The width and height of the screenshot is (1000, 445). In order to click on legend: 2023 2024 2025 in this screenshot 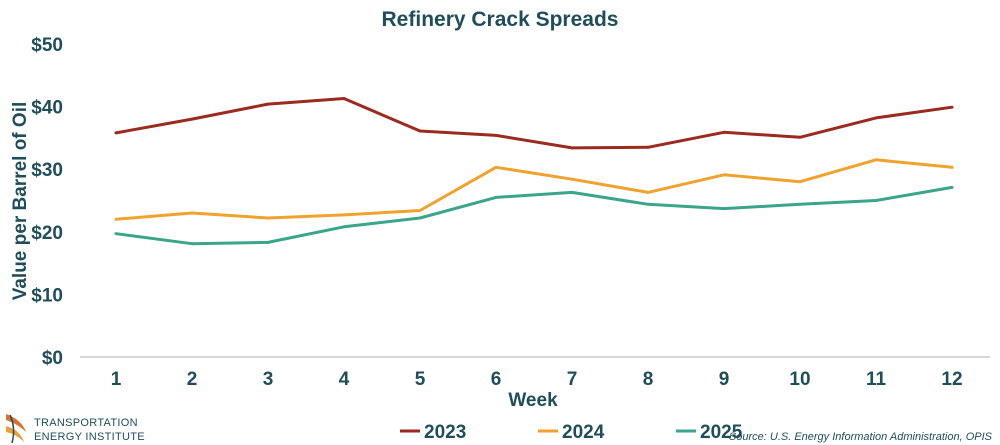, I will do `click(571, 432)`.